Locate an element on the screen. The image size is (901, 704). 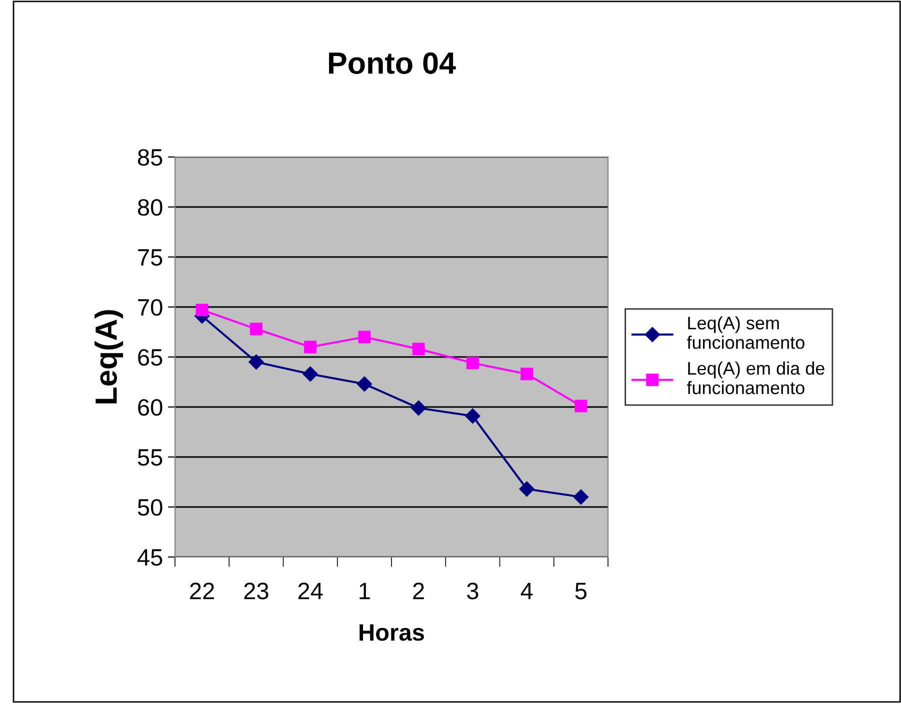
x-axis-title: Horas is located at coordinates (392, 632).